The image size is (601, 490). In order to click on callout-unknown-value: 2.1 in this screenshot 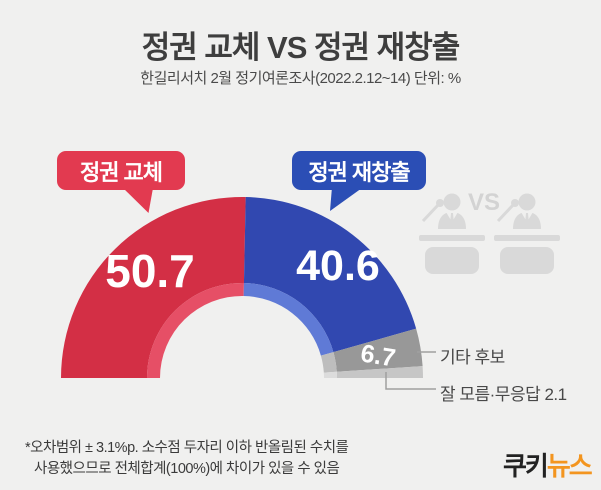, I will do `click(555, 394)`.